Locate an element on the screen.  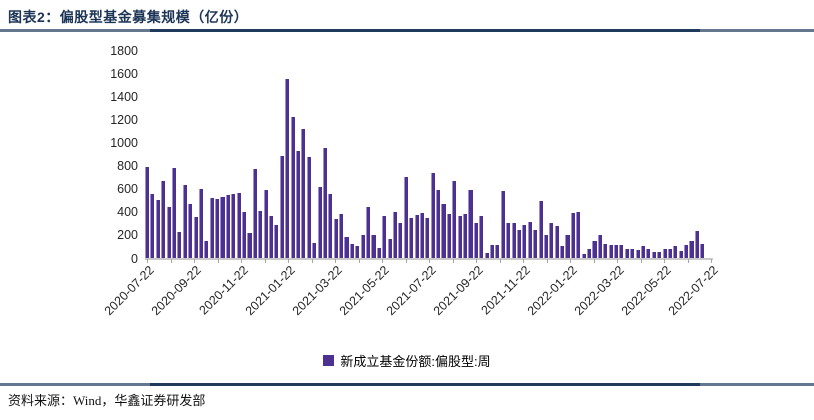
y-tick-label: 1000 is located at coordinates (124, 142).